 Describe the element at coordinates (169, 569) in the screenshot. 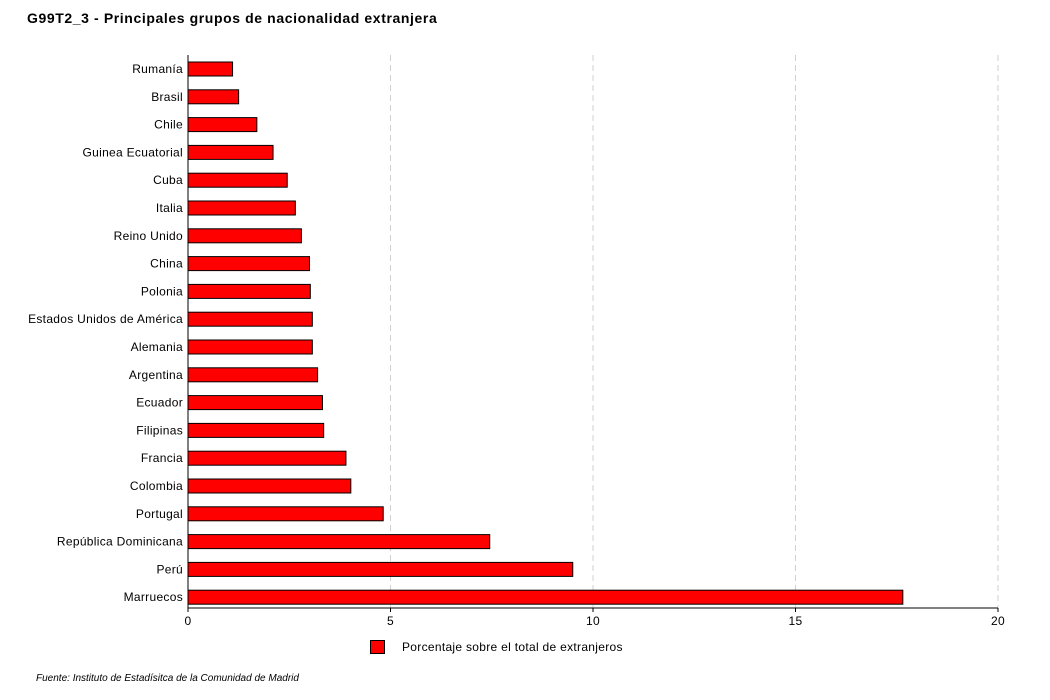

I see `y-tick-label: Perú` at that location.